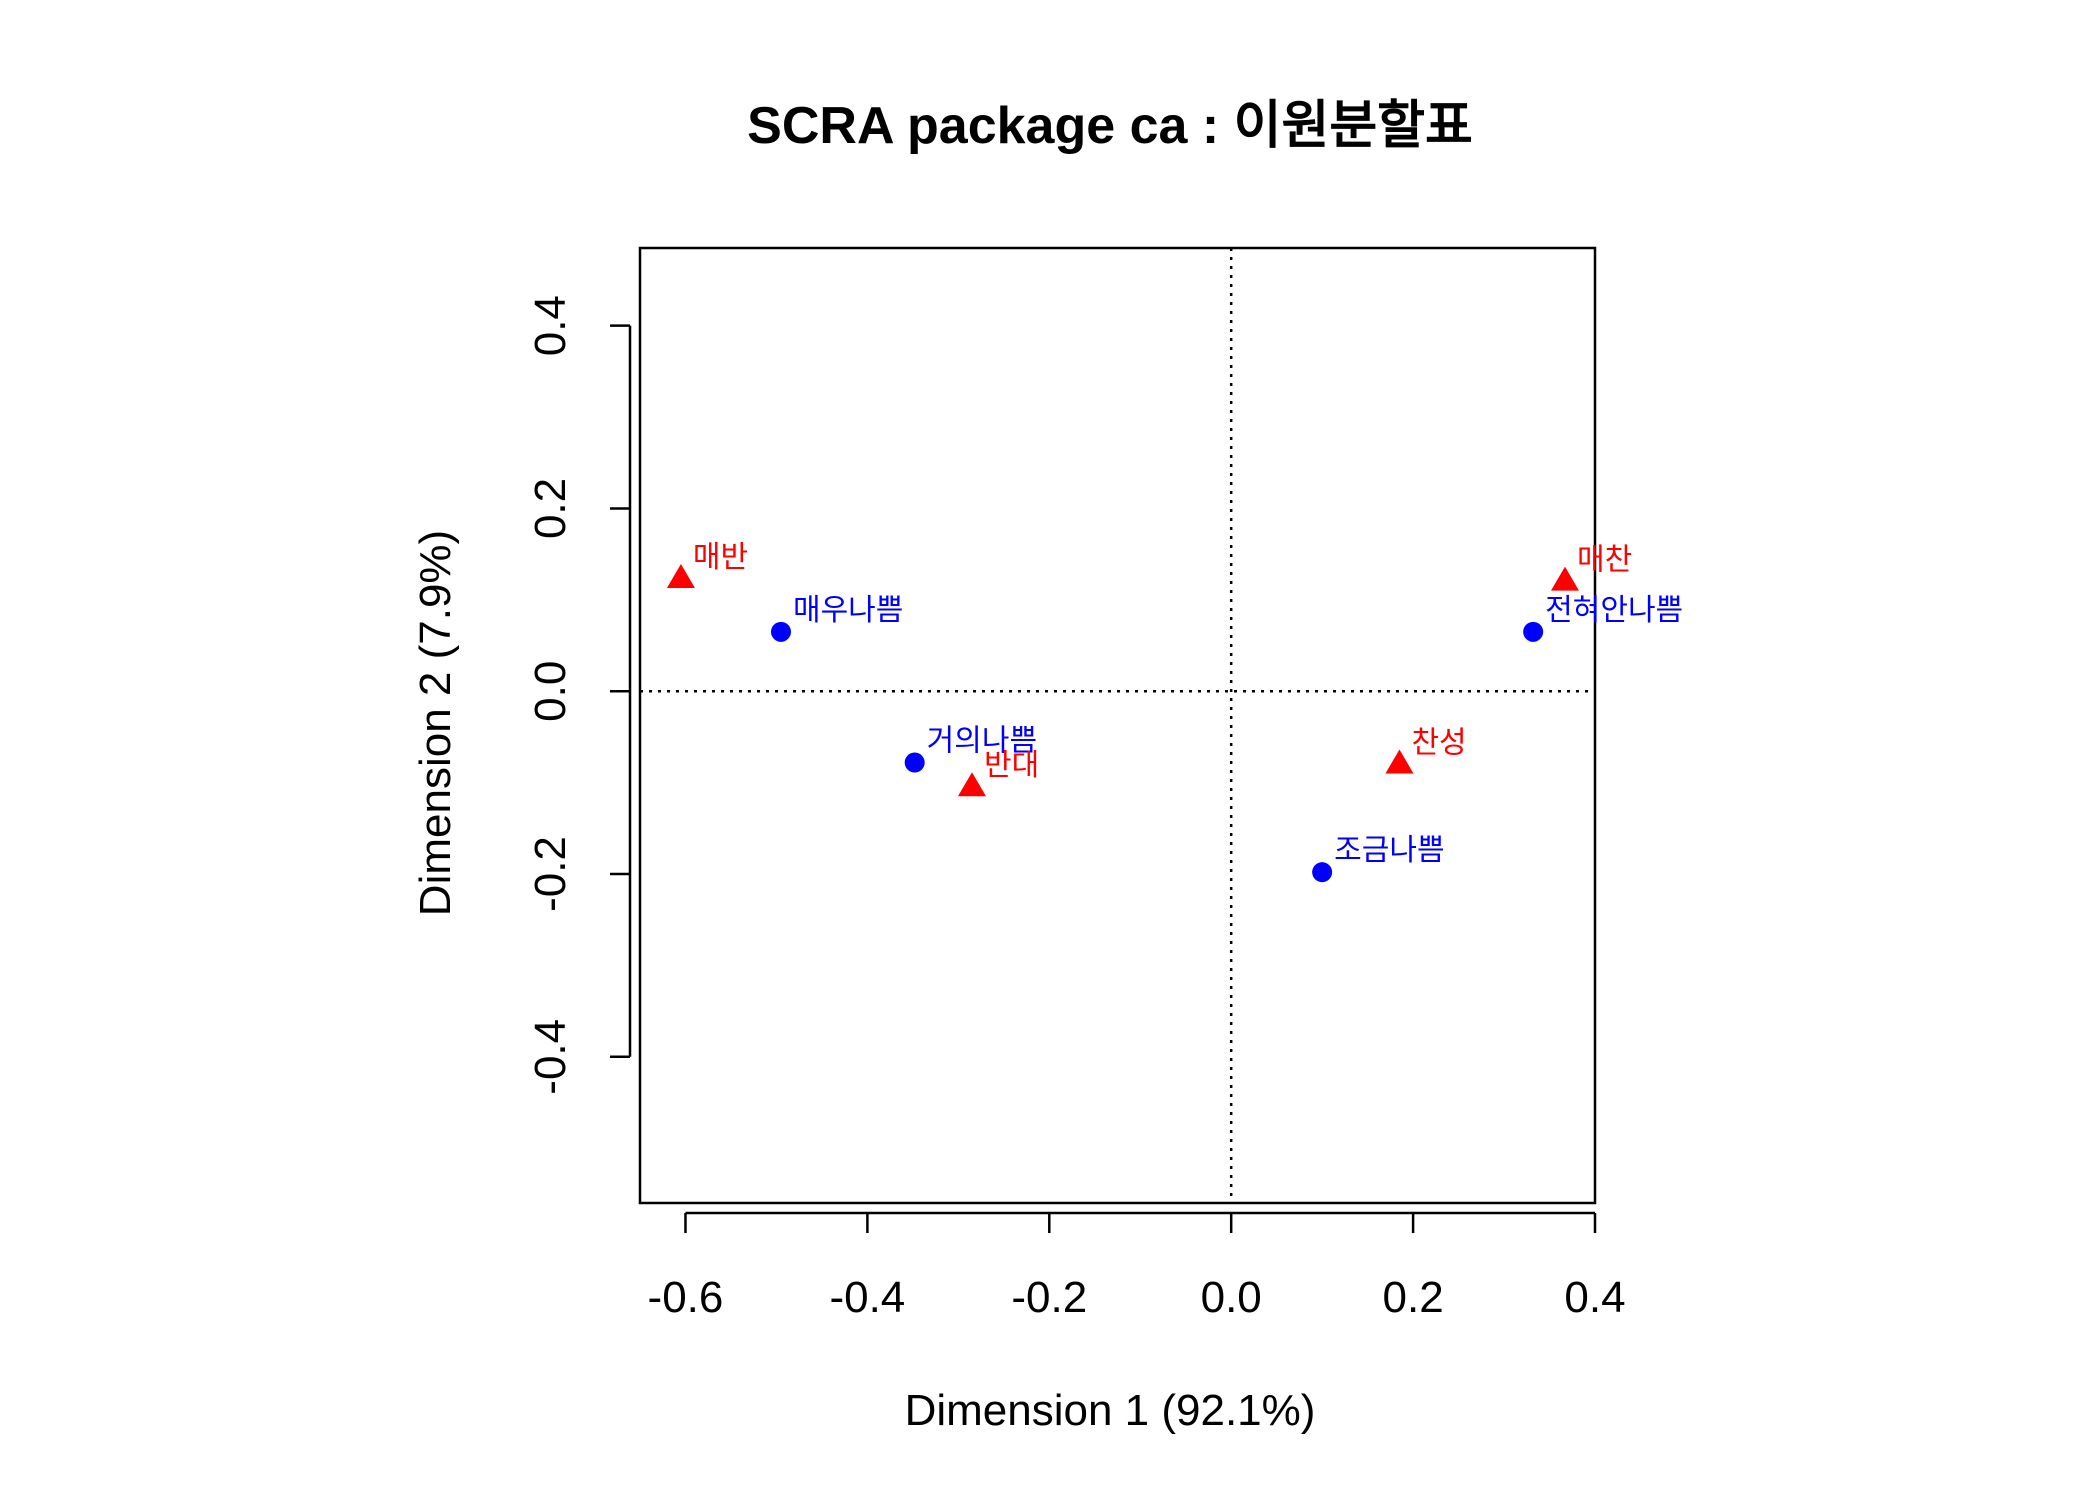 The image size is (2100, 1500). What do you see at coordinates (1231, 1297) in the screenshot?
I see `x-tick-label: 0.0` at bounding box center [1231, 1297].